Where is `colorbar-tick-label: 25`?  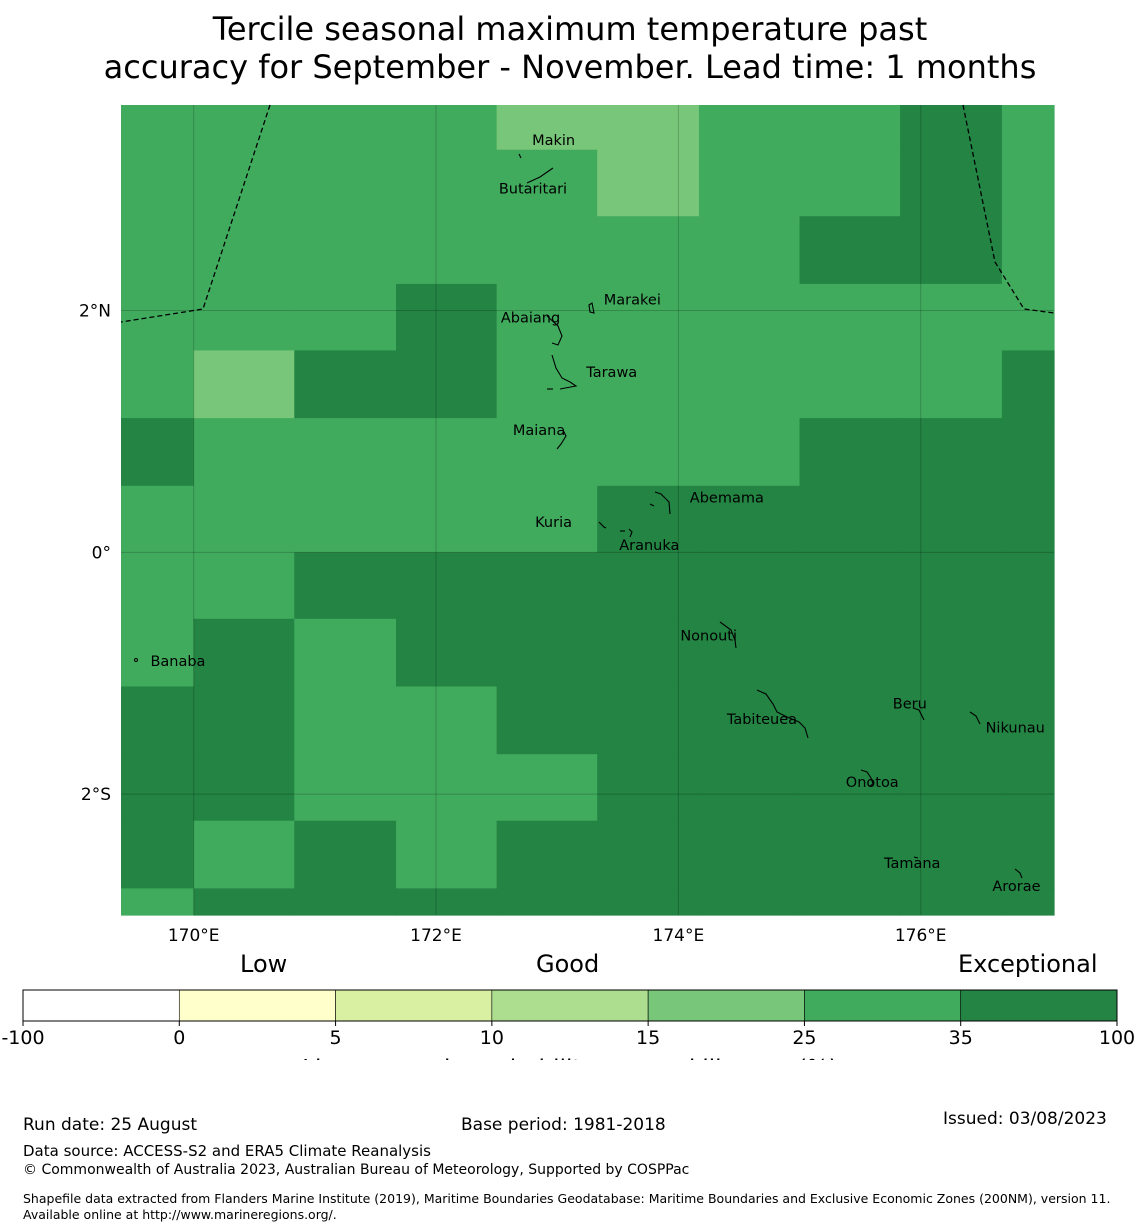
colorbar-tick-label: 25 is located at coordinates (804, 1038).